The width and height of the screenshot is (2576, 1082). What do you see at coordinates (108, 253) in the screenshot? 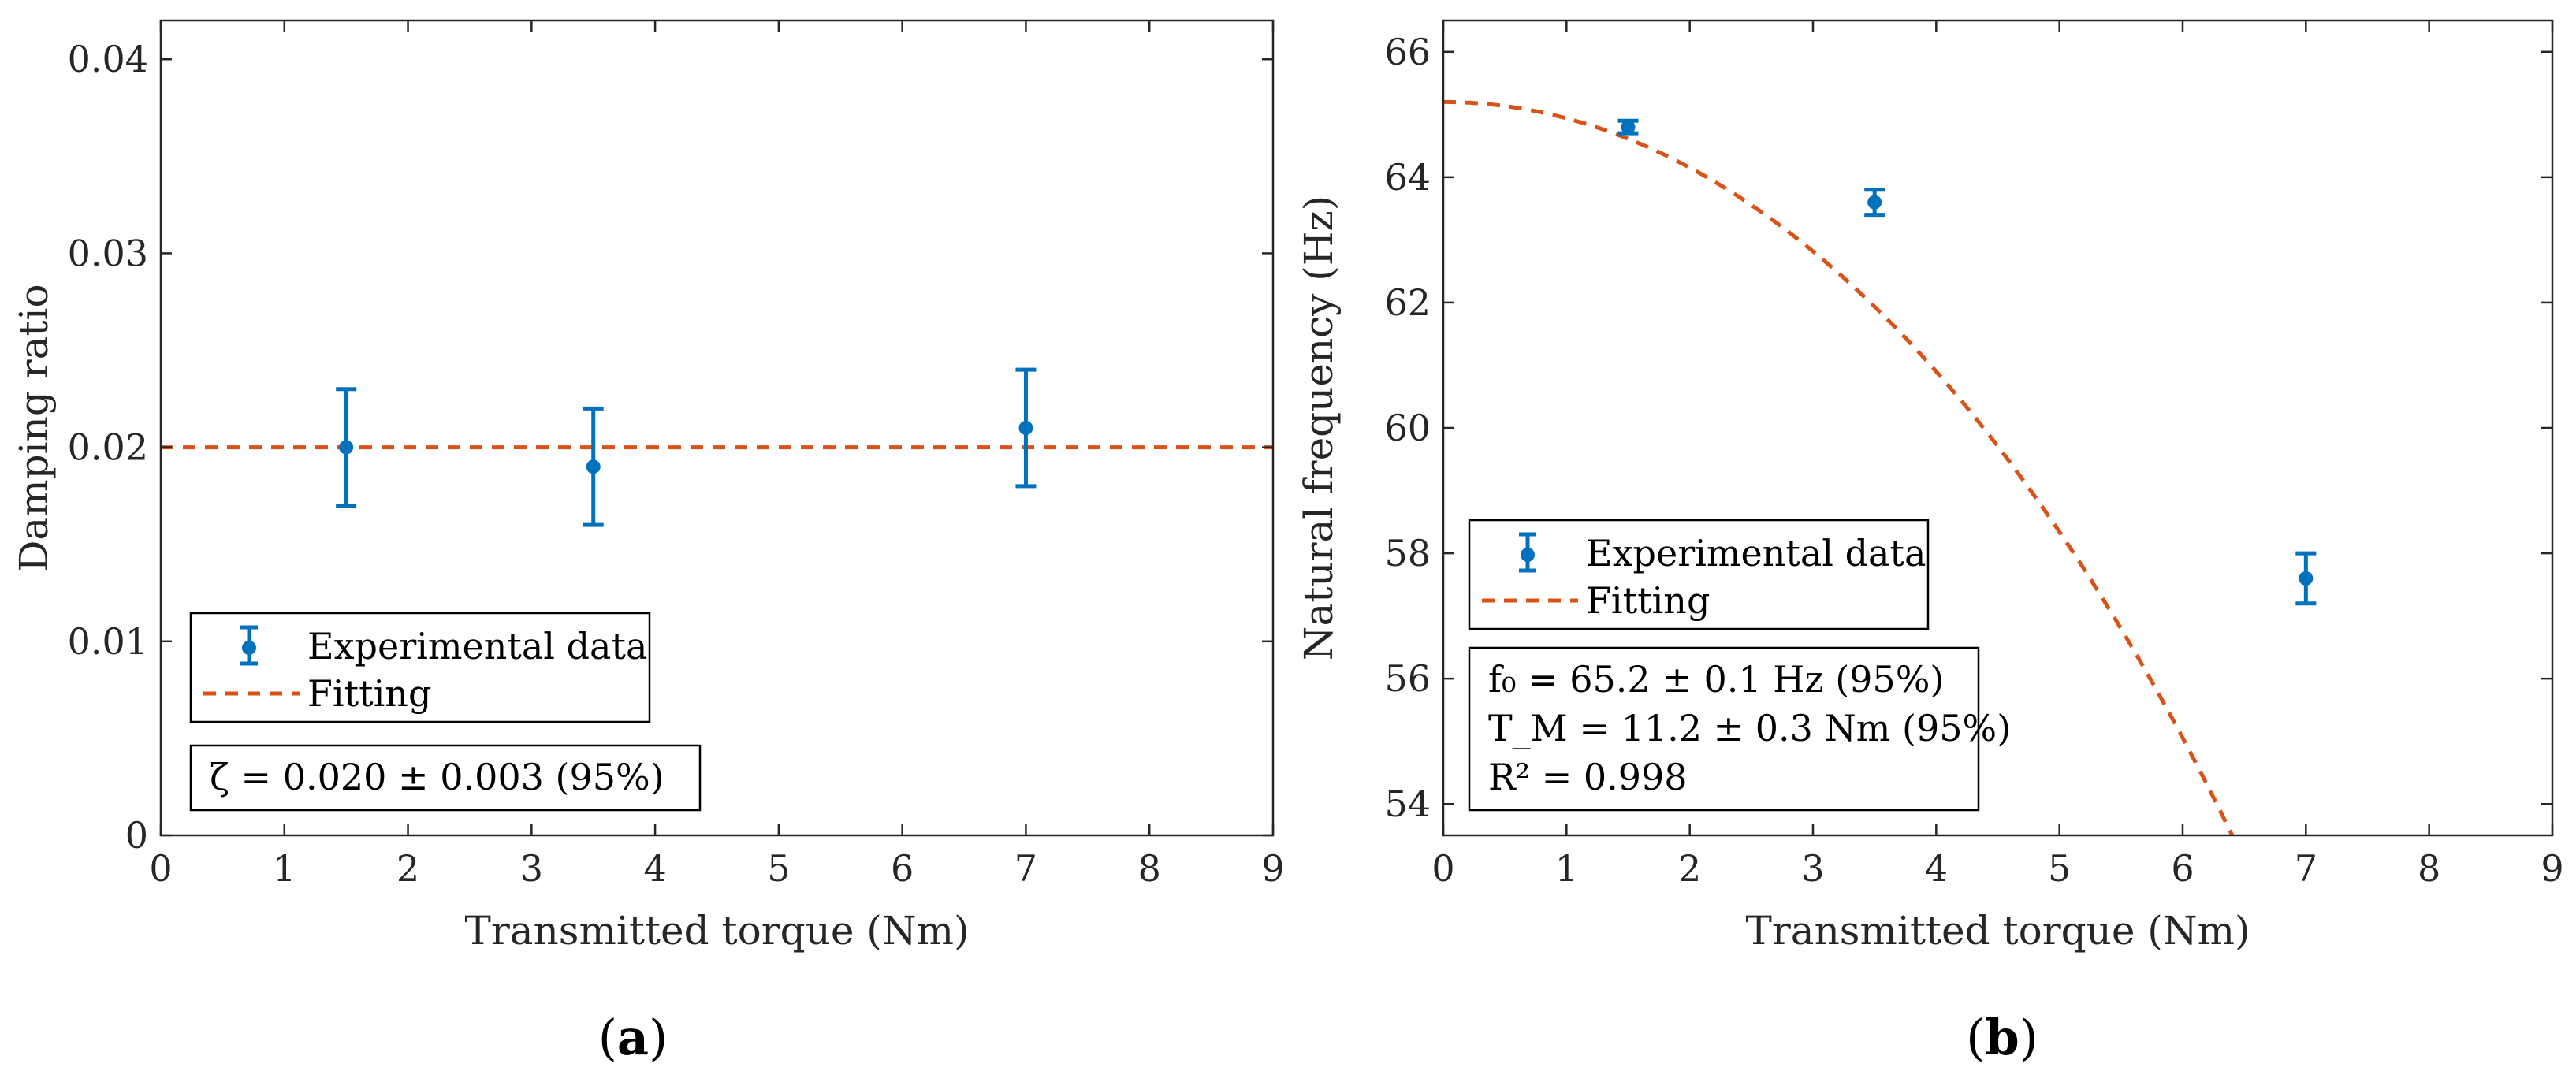
I see `y-tick-label: 0.03` at bounding box center [108, 253].